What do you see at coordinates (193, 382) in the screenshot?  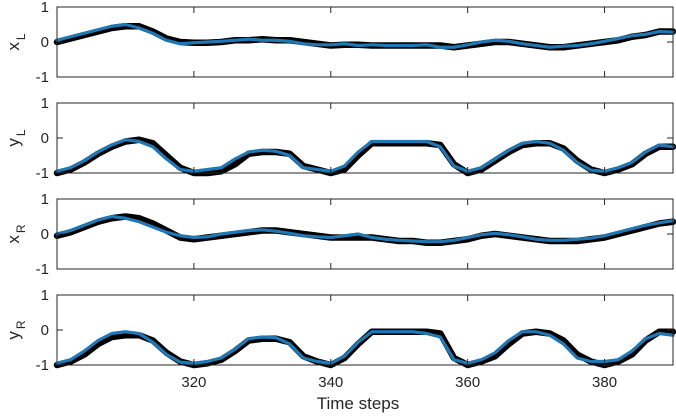 I see `x-tick-label: 320` at bounding box center [193, 382].